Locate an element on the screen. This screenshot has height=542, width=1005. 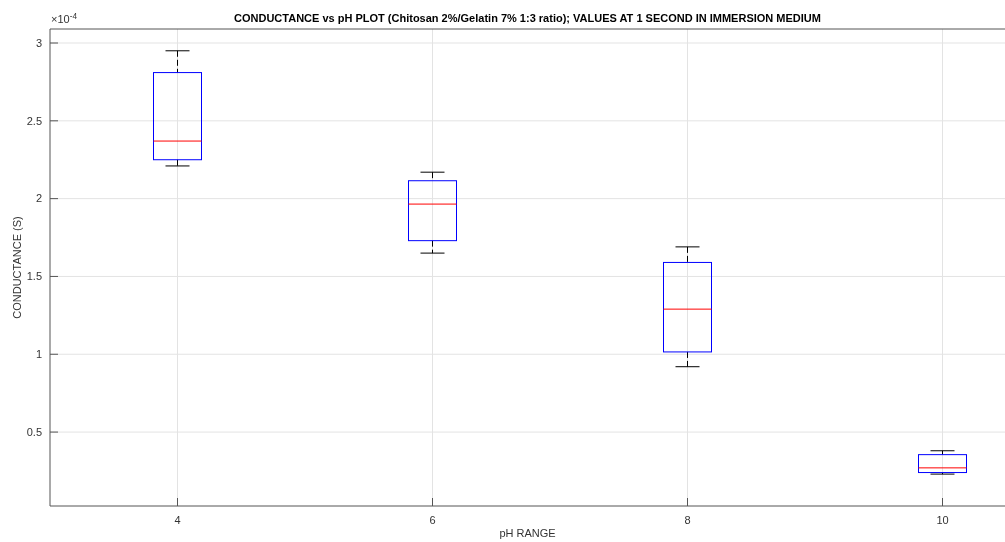
text: ×10$^{-4}$ is located at coordinates (64, 18).